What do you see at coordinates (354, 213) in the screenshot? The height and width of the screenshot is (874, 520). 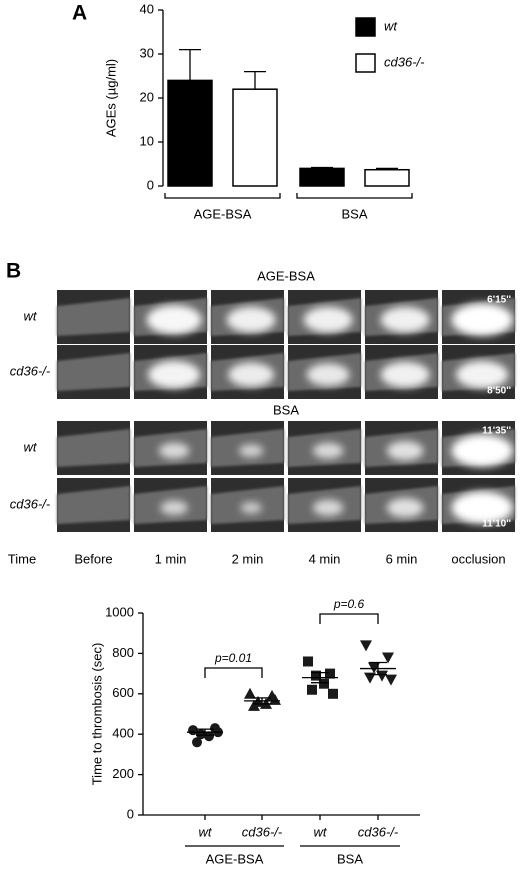 I see `x-group-label: BSA` at bounding box center [354, 213].